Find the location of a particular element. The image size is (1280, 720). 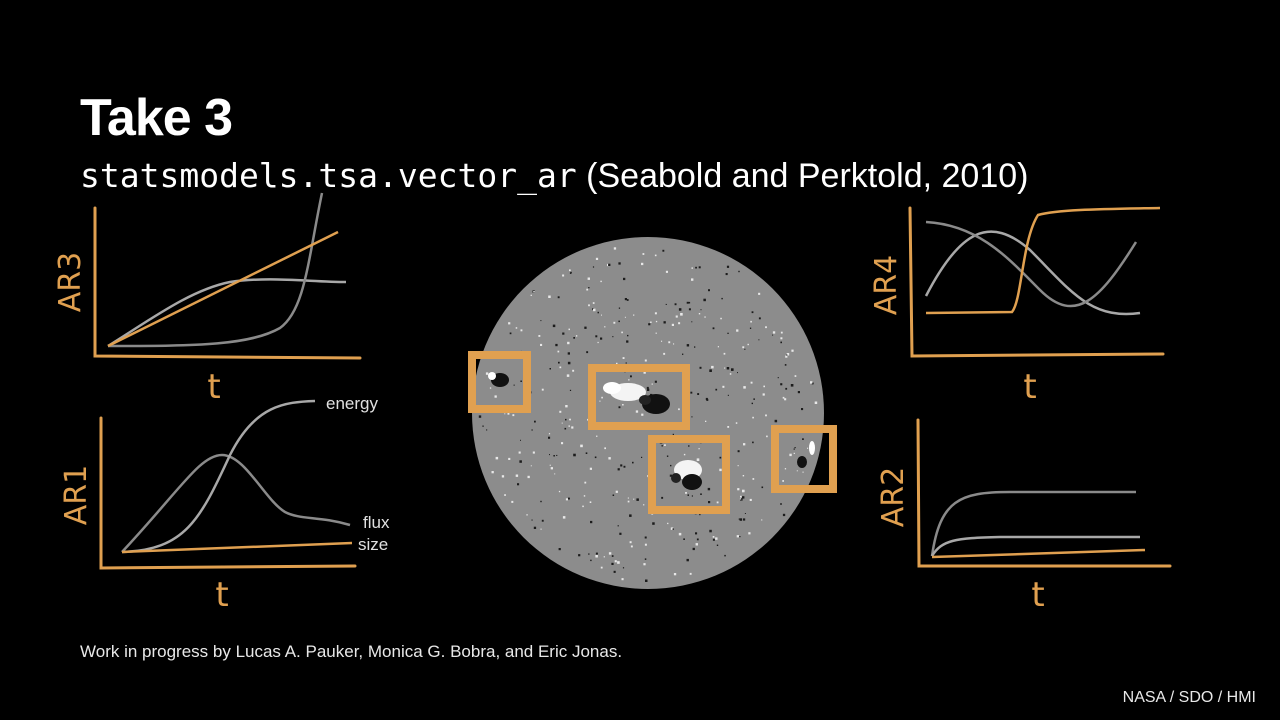

slide-title: Take 3 is located at coordinates (156, 118).